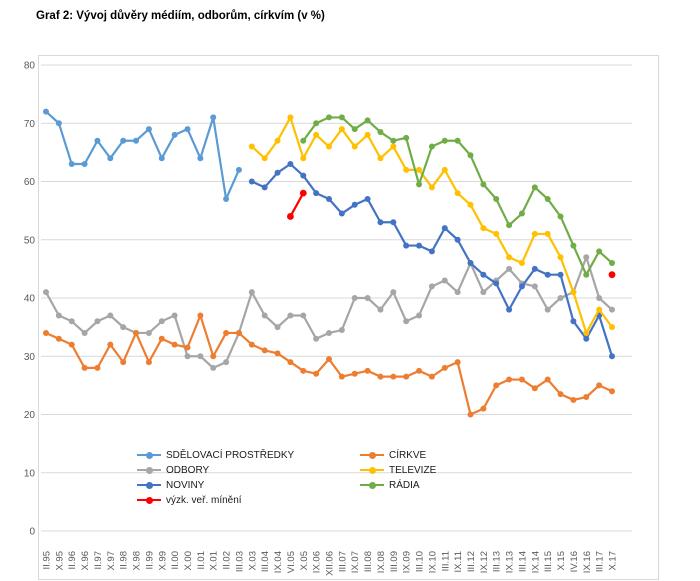 This screenshot has width=700, height=581. Describe the element at coordinates (32, 532) in the screenshot. I see `svg-text: 0` at that location.